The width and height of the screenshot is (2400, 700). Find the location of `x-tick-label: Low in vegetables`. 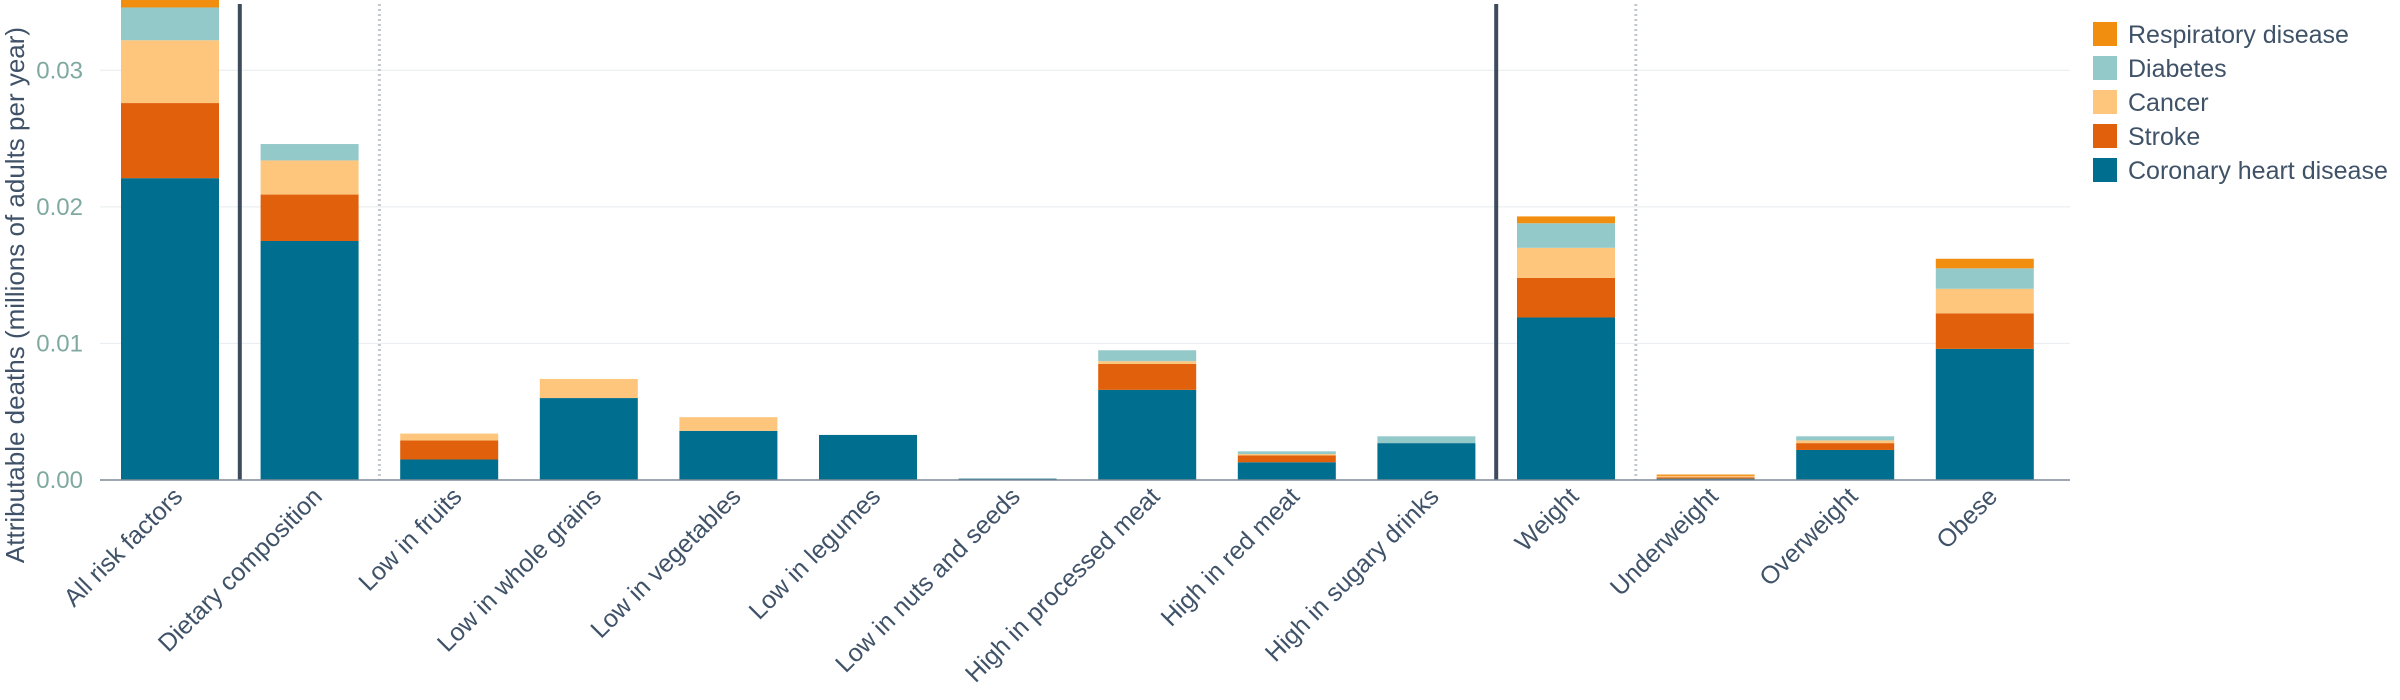

x-tick-label: Low in vegetables is located at coordinates (665, 562).